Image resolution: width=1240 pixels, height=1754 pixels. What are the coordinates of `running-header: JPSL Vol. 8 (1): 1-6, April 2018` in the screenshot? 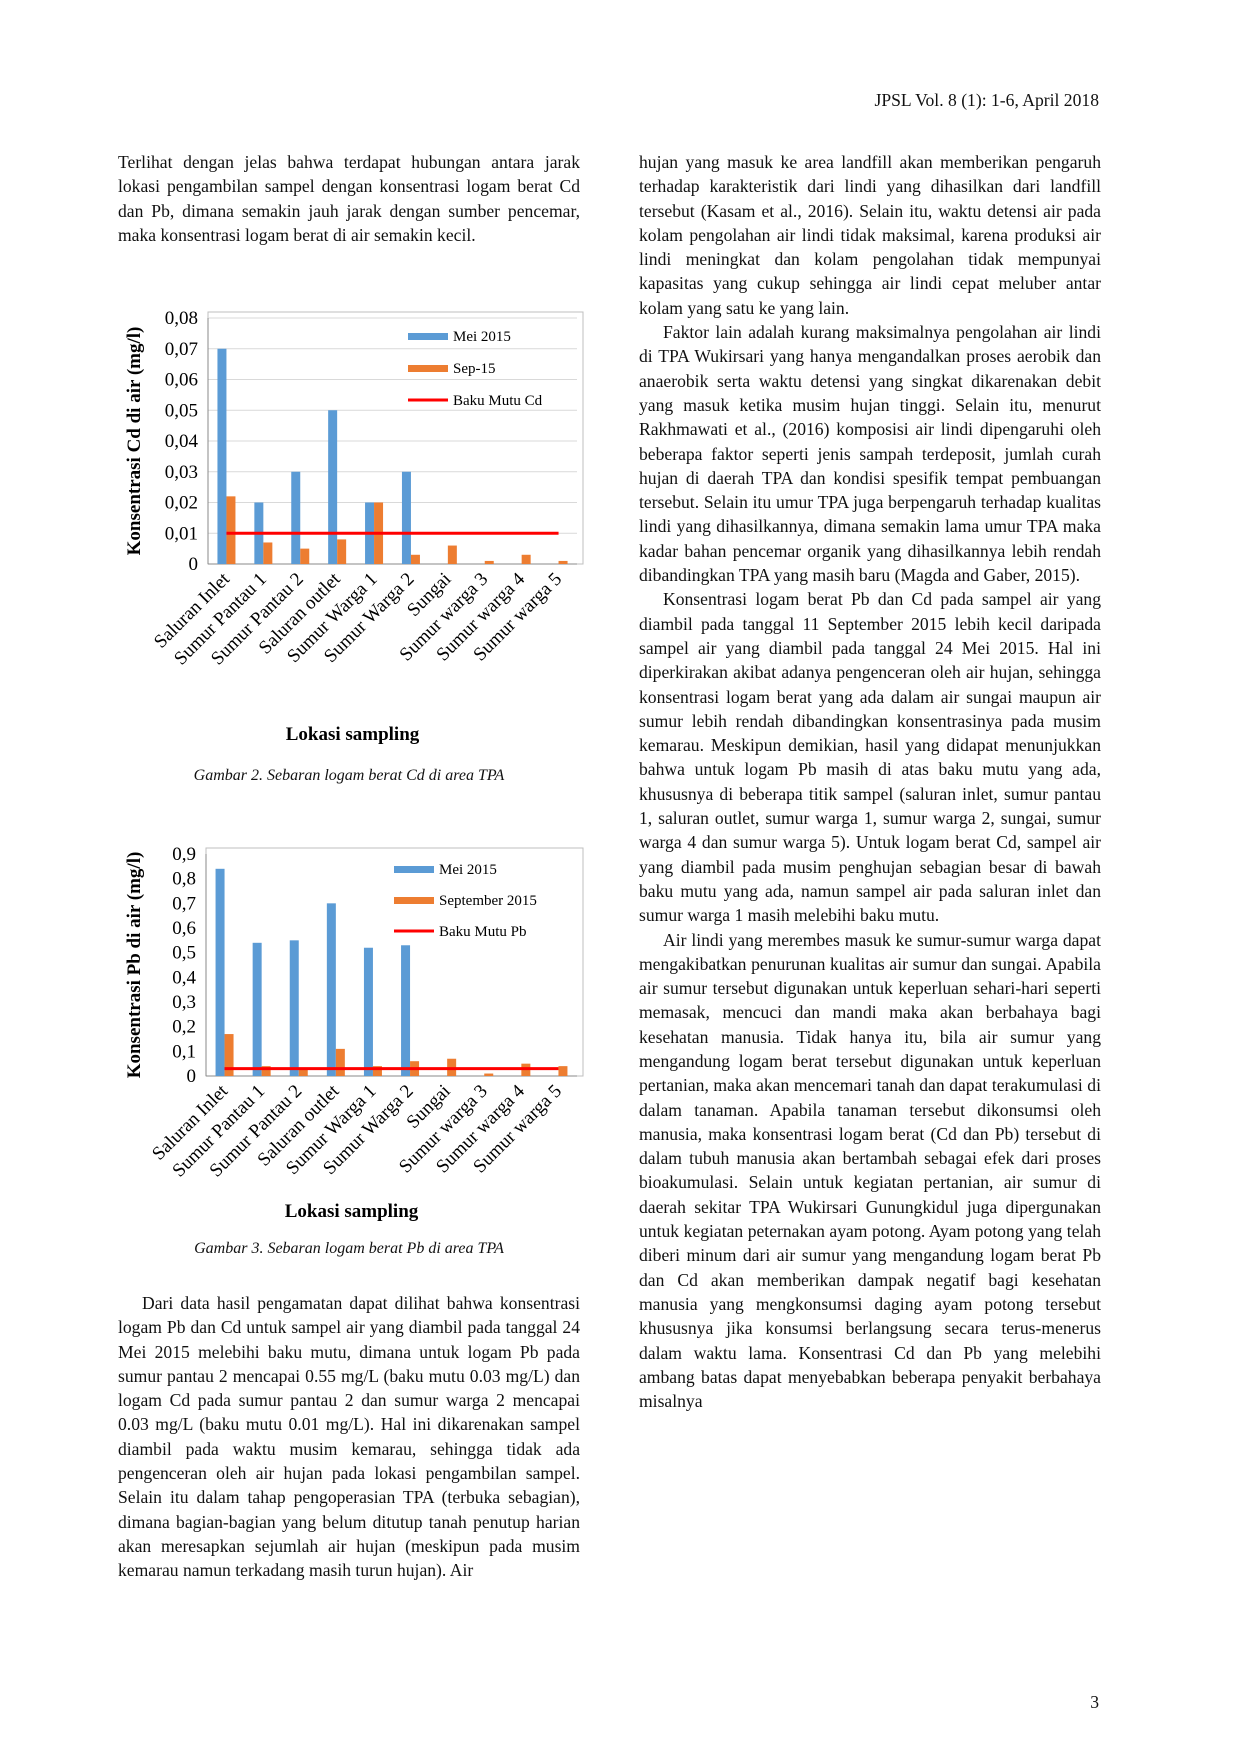 It's located at (986, 100).